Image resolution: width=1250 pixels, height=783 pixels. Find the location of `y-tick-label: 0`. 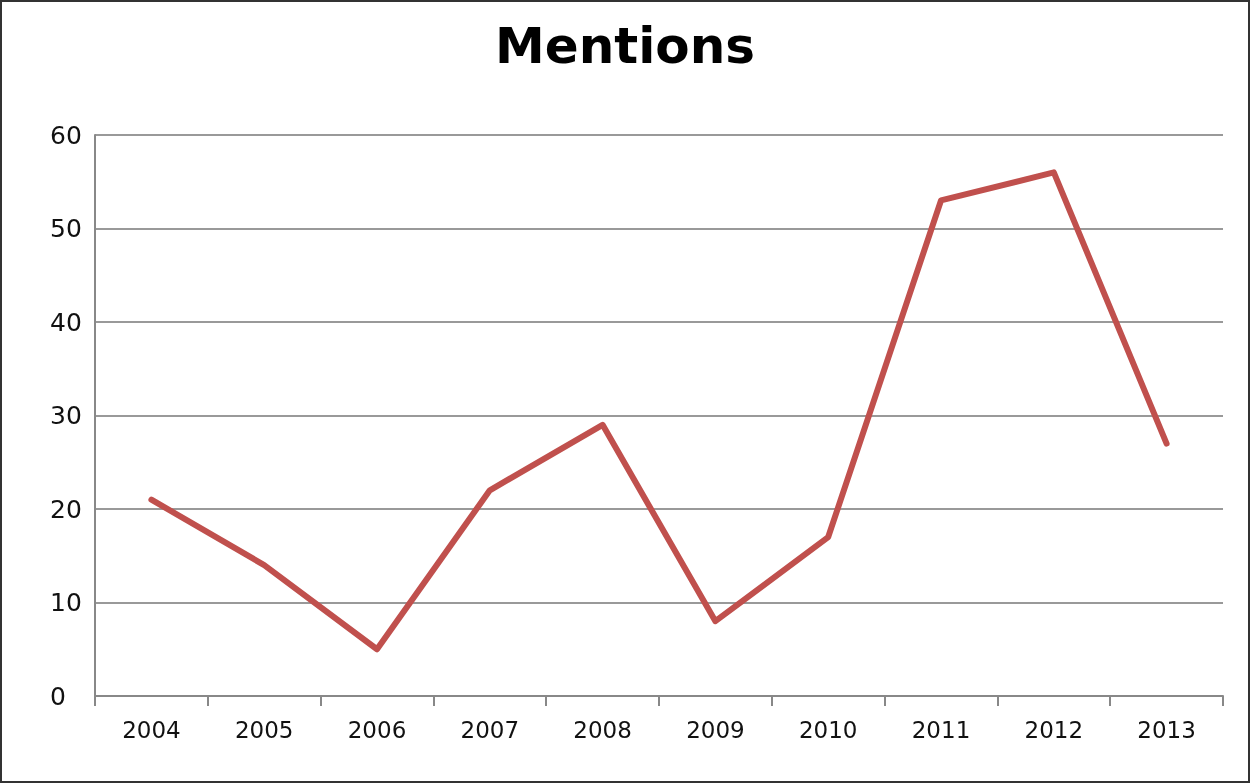

y-tick-label: 0 is located at coordinates (58, 696).